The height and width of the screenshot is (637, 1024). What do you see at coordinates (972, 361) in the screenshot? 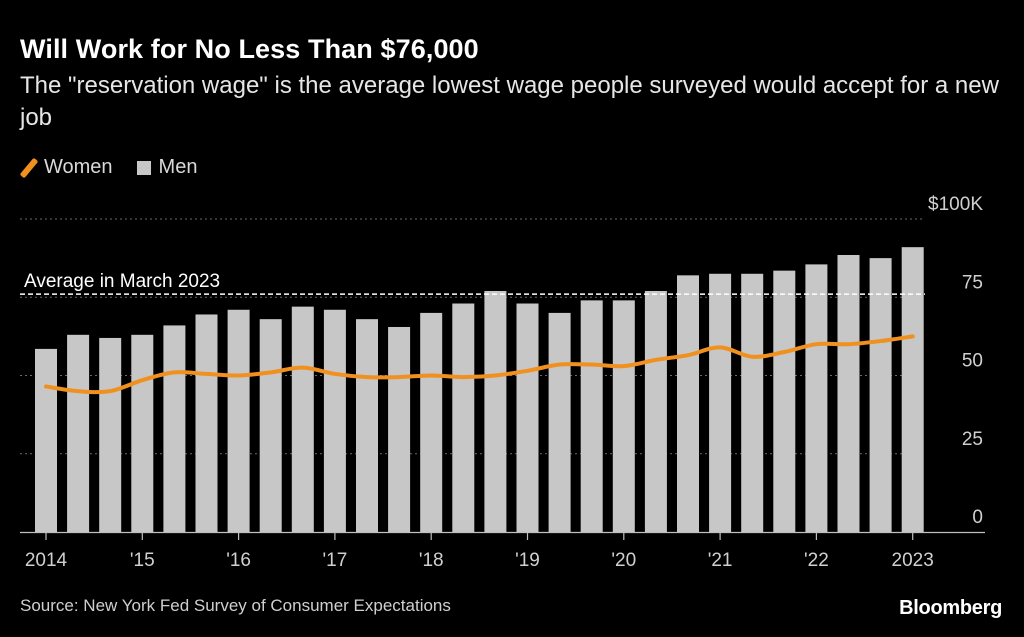
I see `y-tick-label: 50` at bounding box center [972, 361].